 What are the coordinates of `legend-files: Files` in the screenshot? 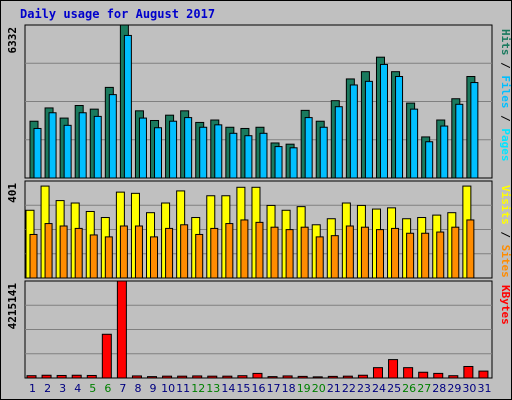 It's located at (505, 91).